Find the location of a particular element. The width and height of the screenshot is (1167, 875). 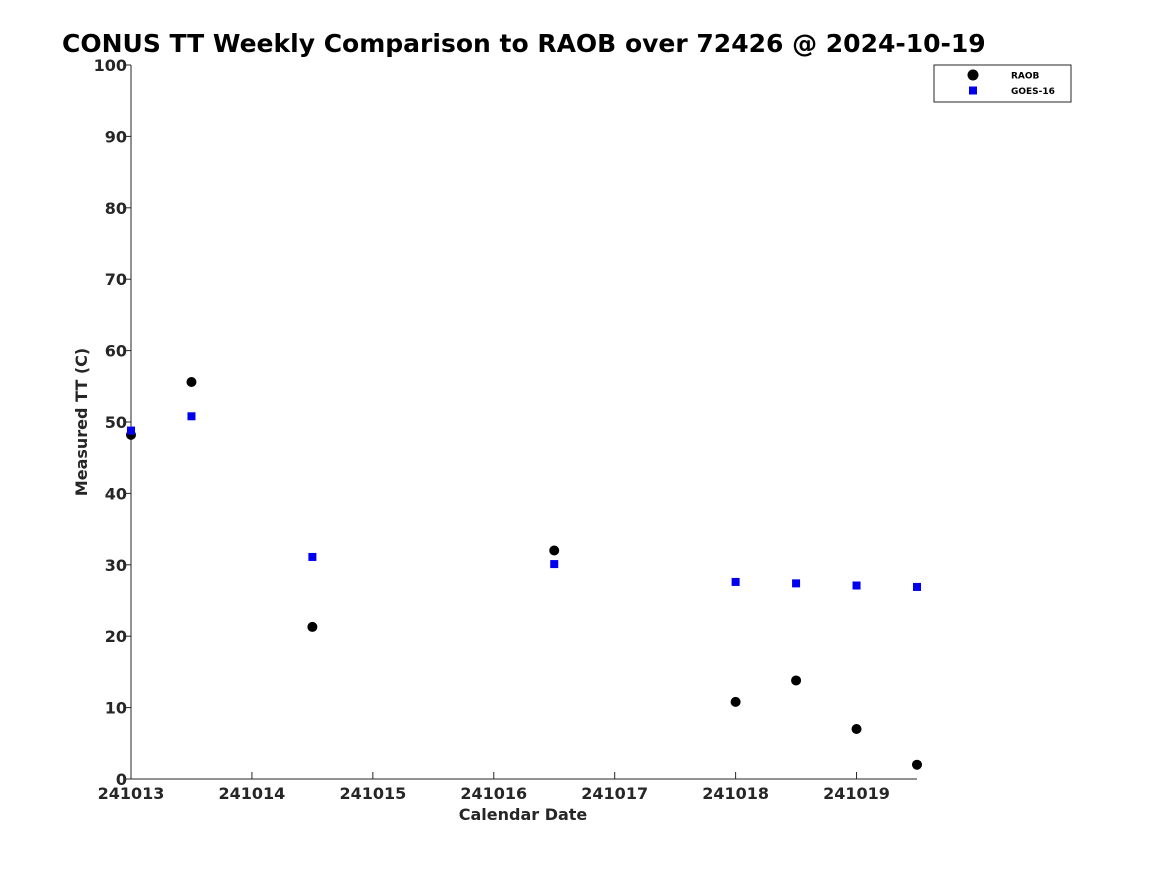

x-tick-label: 241017 is located at coordinates (614, 793).